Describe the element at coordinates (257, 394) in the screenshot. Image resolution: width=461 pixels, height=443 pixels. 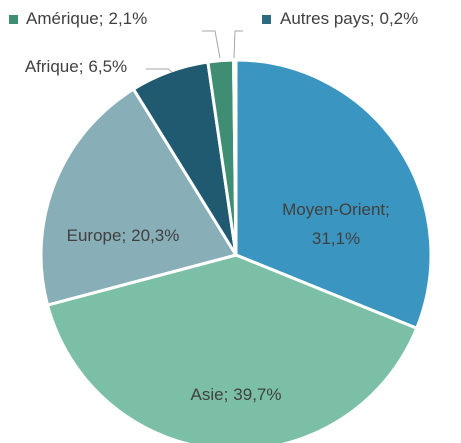
I see `slice-value: 39,7%` at that location.